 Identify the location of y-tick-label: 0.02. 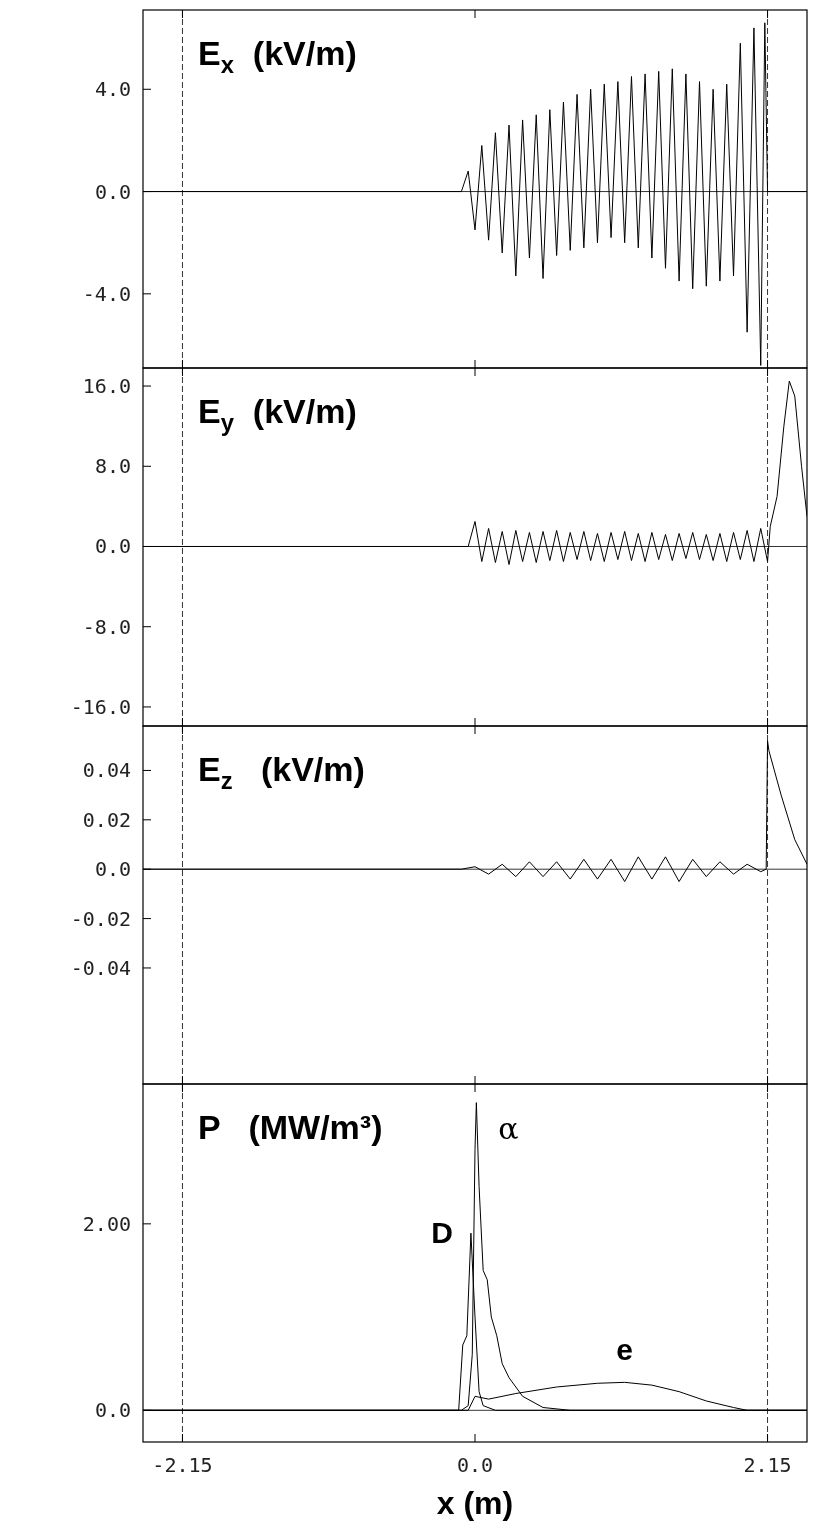
(106, 819).